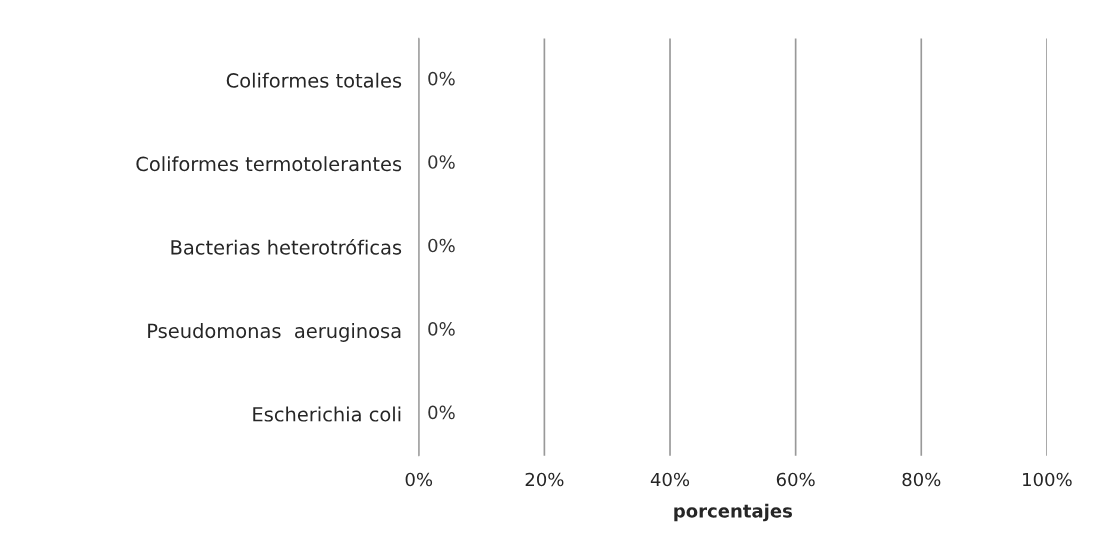  Describe the element at coordinates (269, 164) in the screenshot. I see `y-tick-label: Coliformes termotolerantes` at that location.